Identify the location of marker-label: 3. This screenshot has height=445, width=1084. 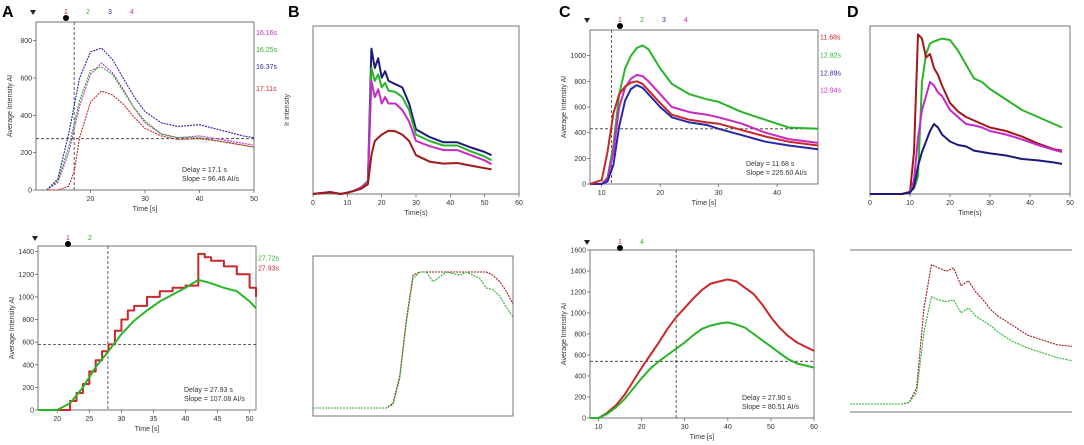
(110, 12).